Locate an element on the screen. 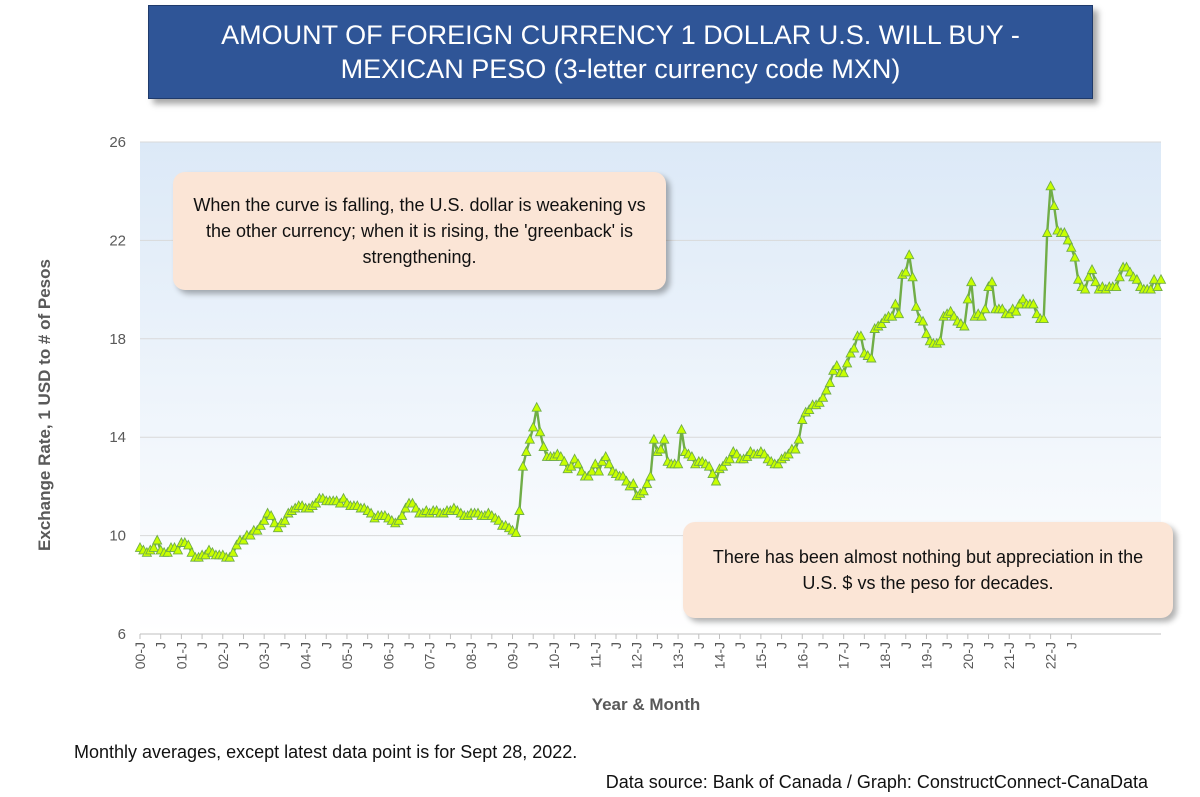 The width and height of the screenshot is (1200, 797). y-axis-label: Exchange Rate, 1 USD to # of Pesos is located at coordinates (44, 405).